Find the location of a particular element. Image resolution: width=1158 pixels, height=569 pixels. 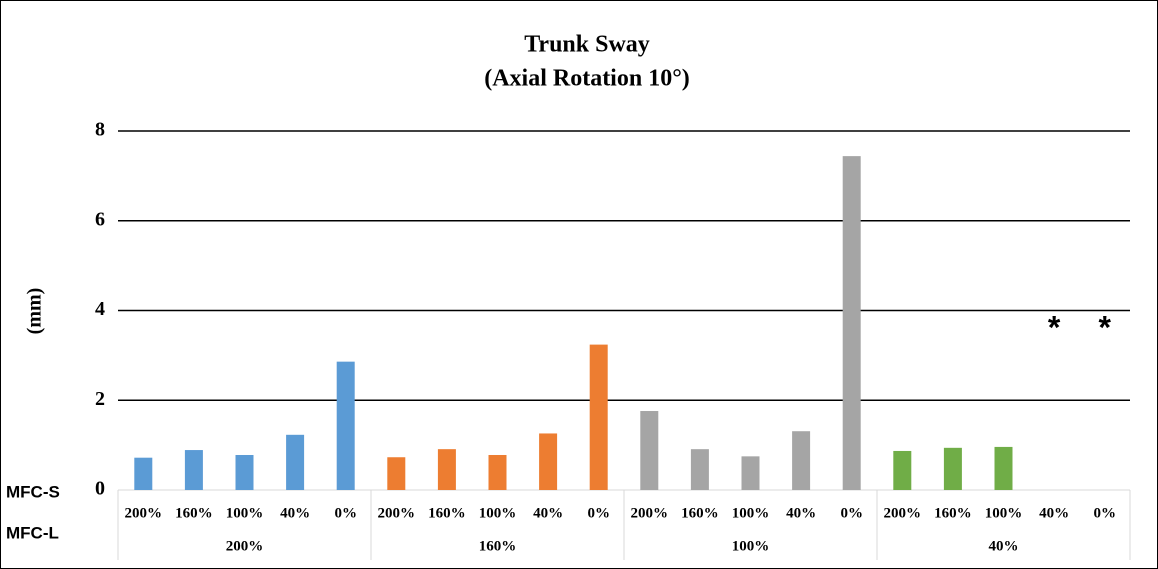

group-label: 100% is located at coordinates (751, 546).